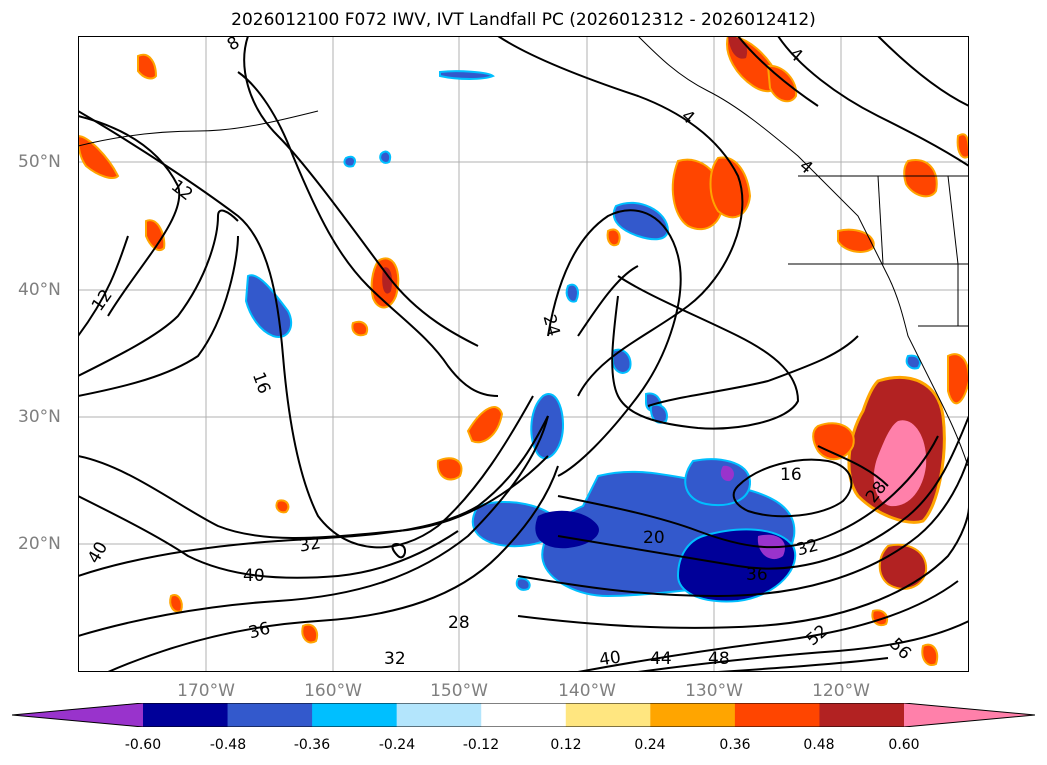  Describe the element at coordinates (795, 55) in the screenshot. I see `contour-label-4a: 4` at that location.